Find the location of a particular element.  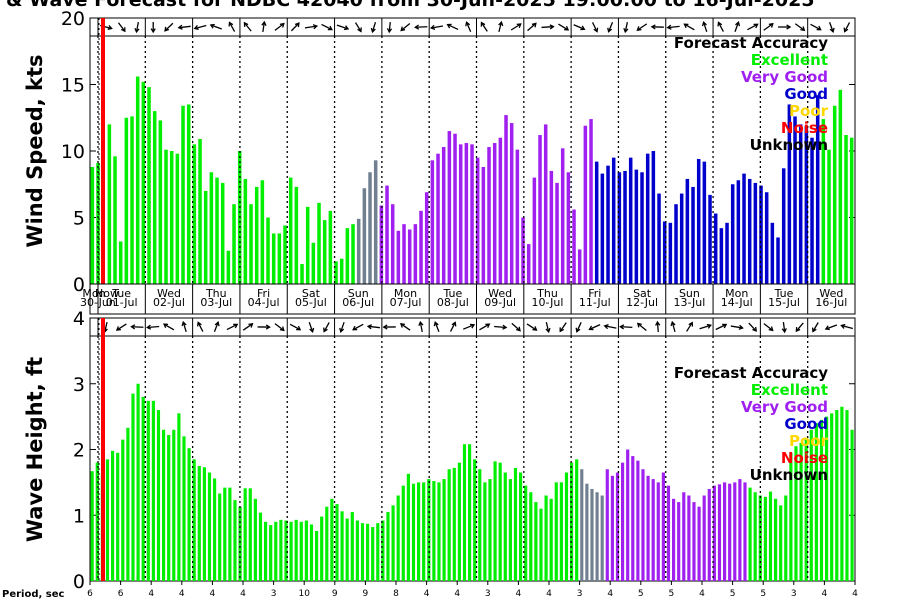

period-axis-label: Period, sec is located at coordinates (33, 594).